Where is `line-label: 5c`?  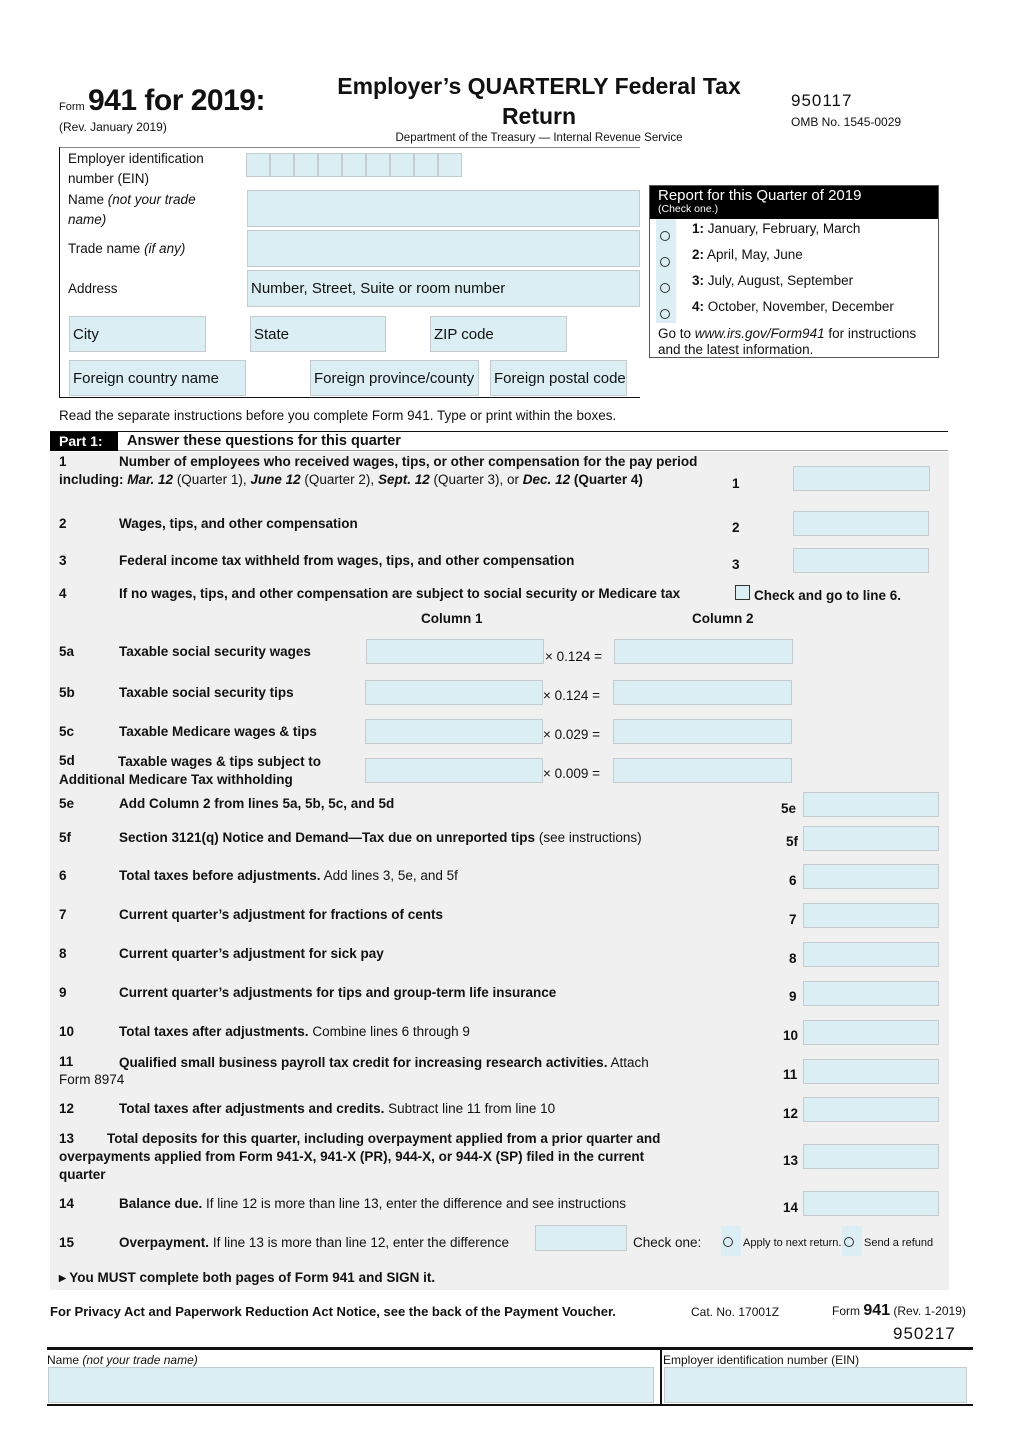
line-label: 5c is located at coordinates (67, 731).